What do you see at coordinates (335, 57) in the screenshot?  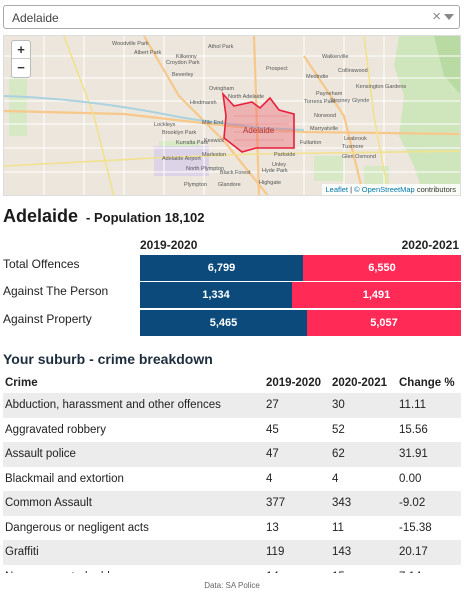 I see `map-label: Walkerville` at bounding box center [335, 57].